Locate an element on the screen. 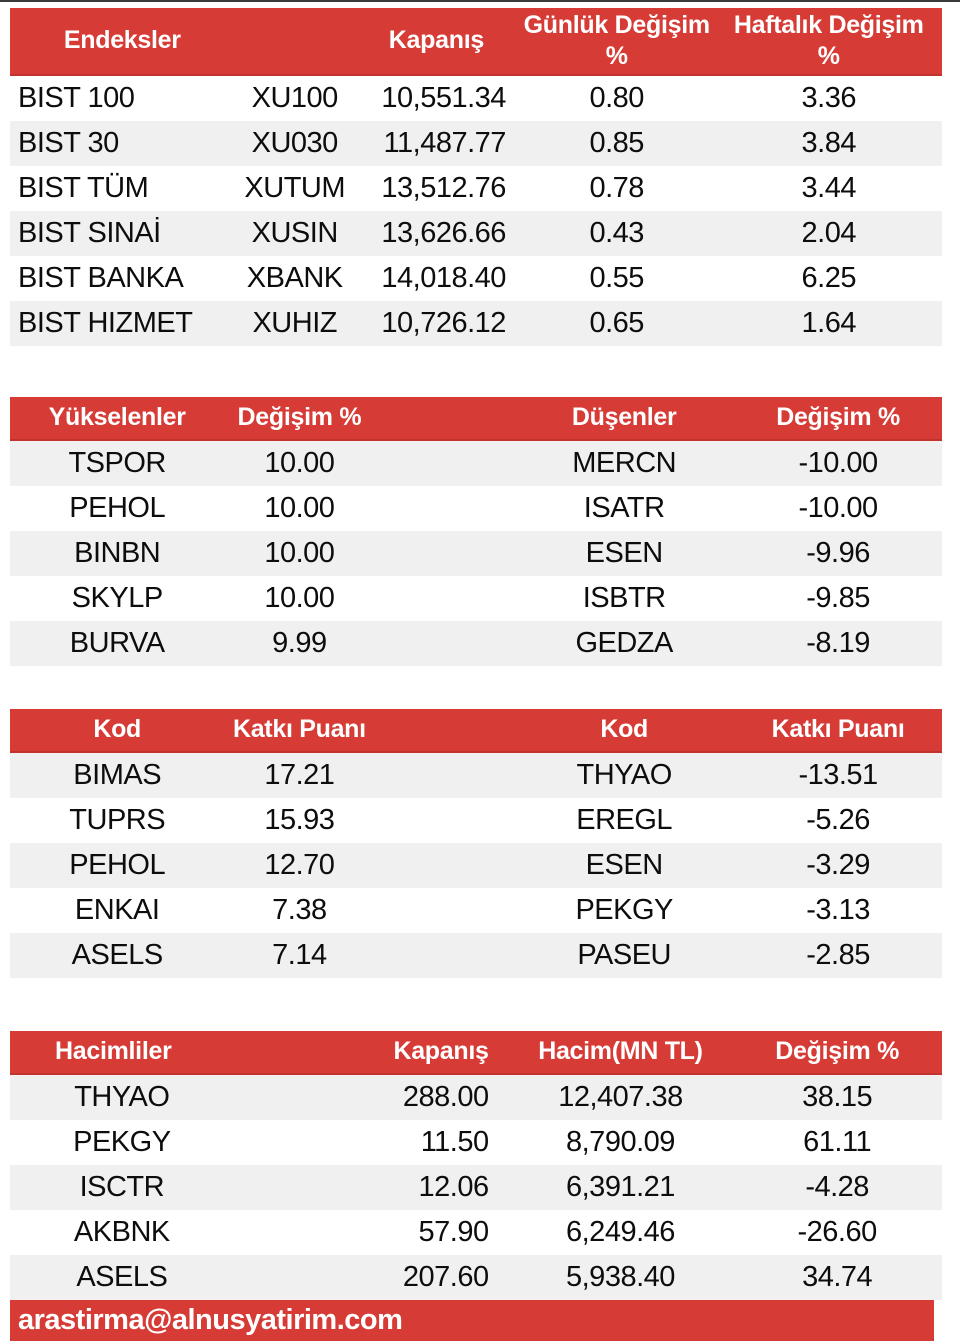  volume-row: ASELS 207.60 5,938.40 34.74 is located at coordinates (476, 1277).